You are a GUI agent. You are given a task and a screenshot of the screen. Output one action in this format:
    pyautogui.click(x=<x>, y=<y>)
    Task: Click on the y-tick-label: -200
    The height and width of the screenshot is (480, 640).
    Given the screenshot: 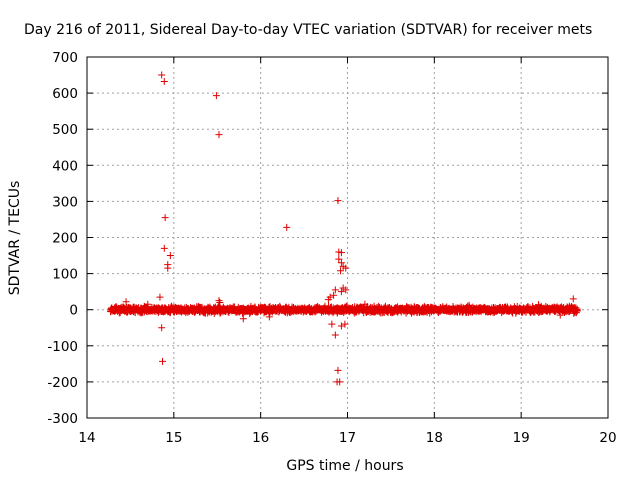 What is the action you would take?
    pyautogui.click(x=62, y=383)
    